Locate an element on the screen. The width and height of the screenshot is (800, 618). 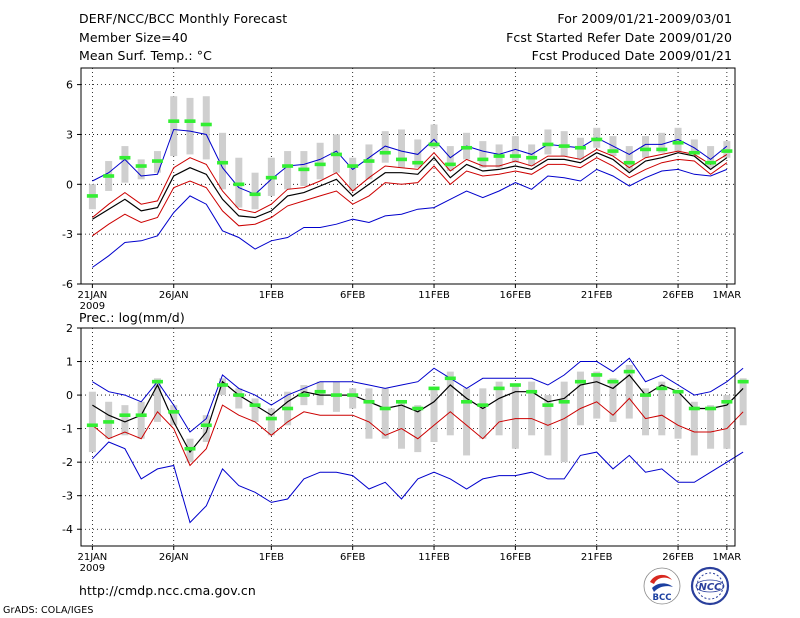
temp-ytick-label: 3 is located at coordinates (69, 134).